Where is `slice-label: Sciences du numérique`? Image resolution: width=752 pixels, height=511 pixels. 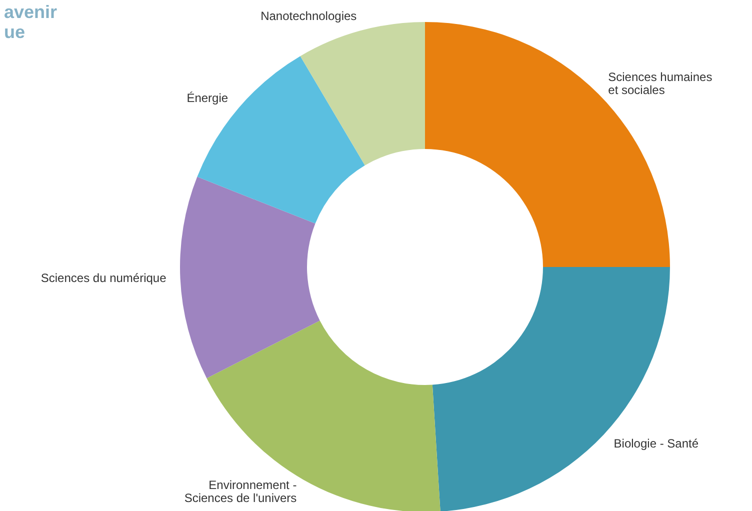
slice-label: Sciences du numérique is located at coordinates (103, 278).